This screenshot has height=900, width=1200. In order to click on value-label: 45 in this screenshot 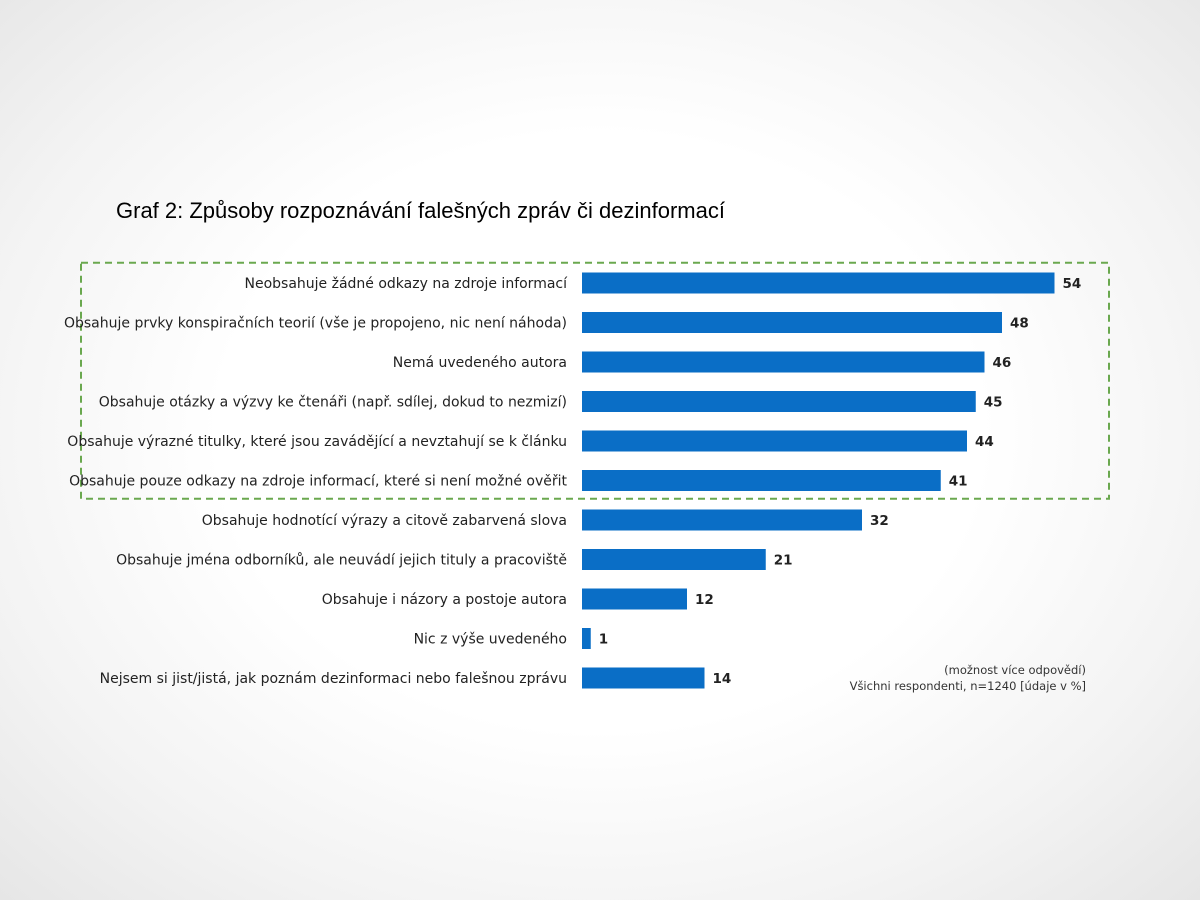, I will do `click(993, 403)`.